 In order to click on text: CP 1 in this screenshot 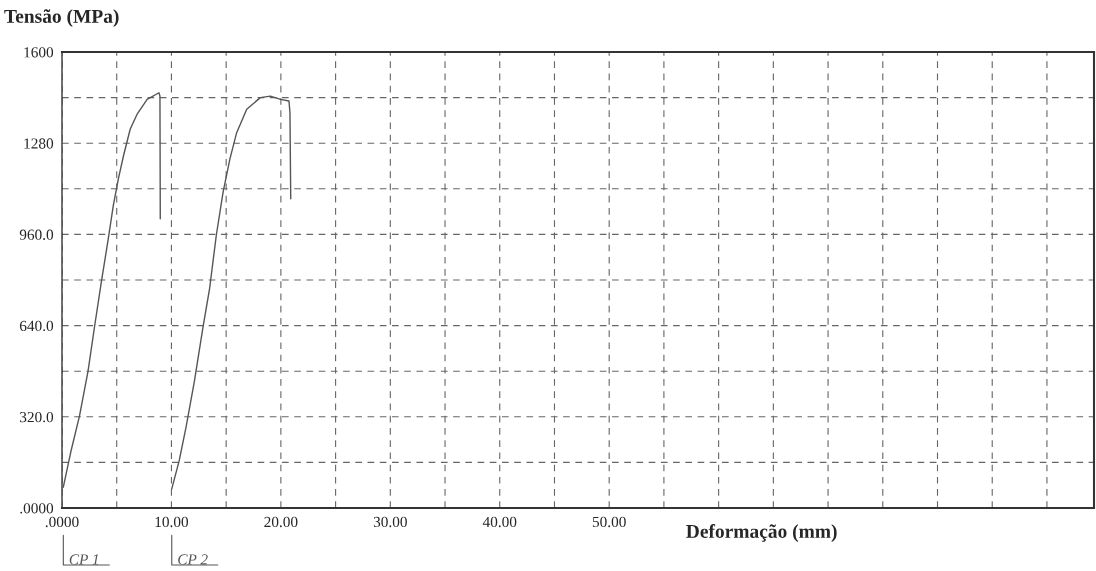, I will do `click(83, 559)`.